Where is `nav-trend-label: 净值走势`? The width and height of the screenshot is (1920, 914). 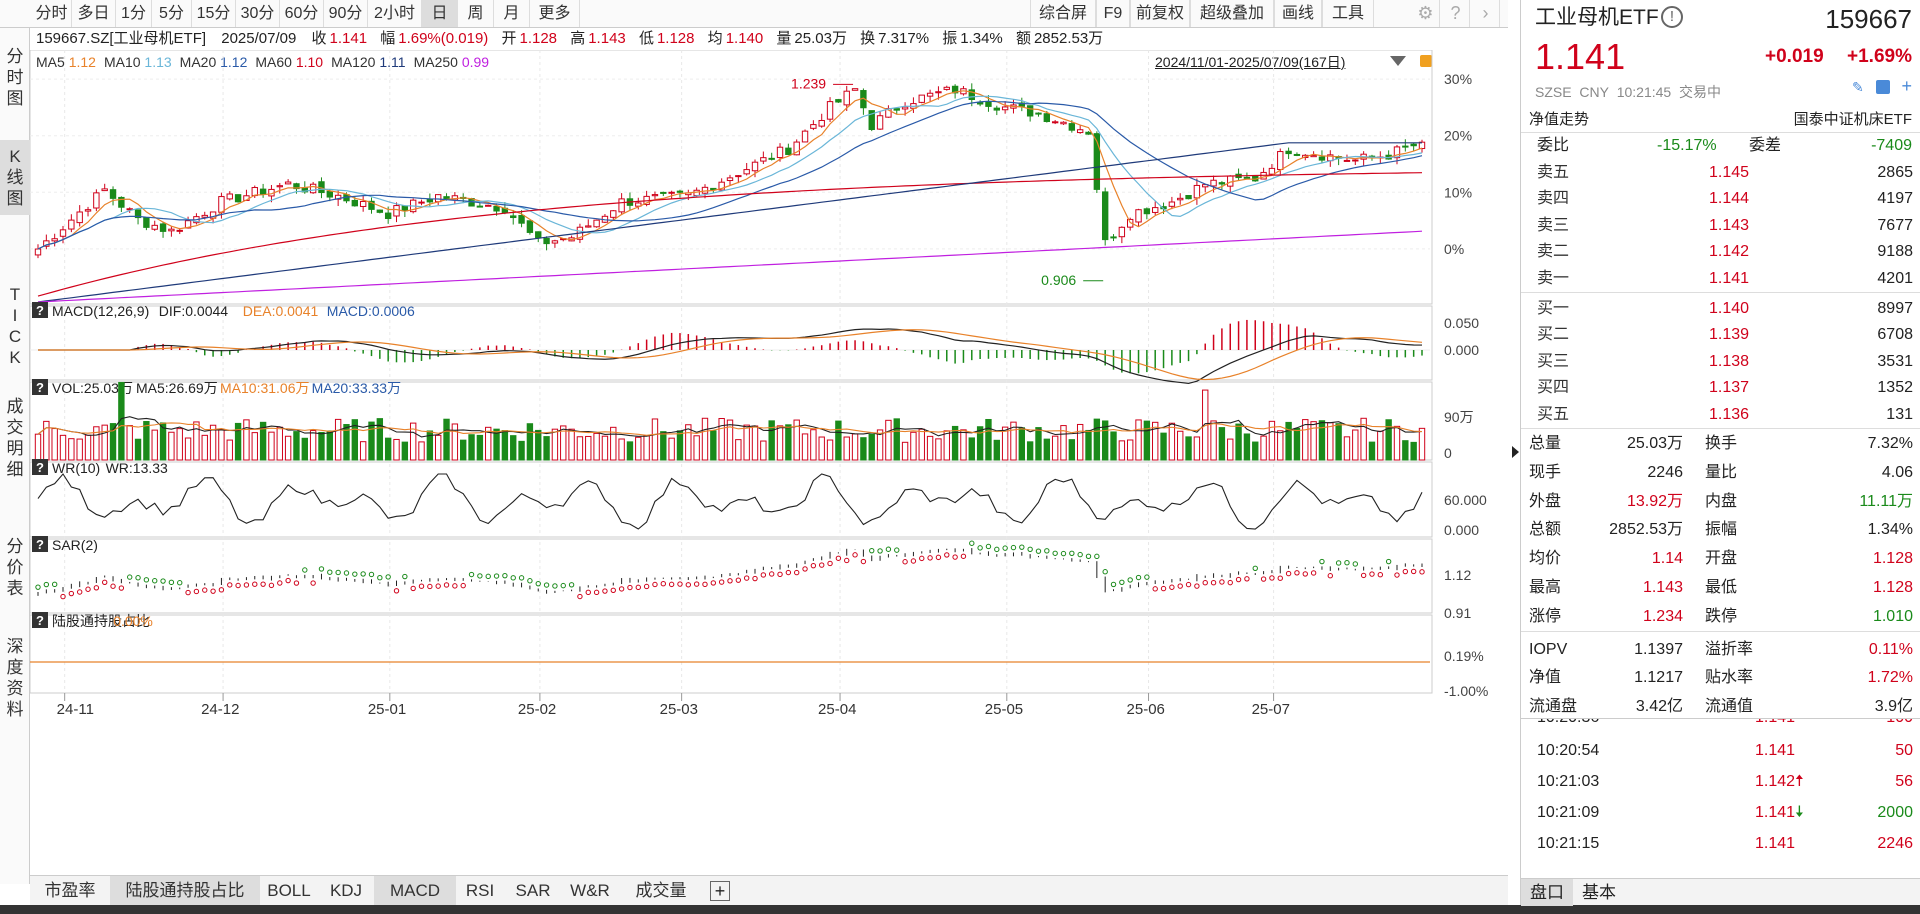 nav-trend-label: 净值走势 is located at coordinates (1559, 119).